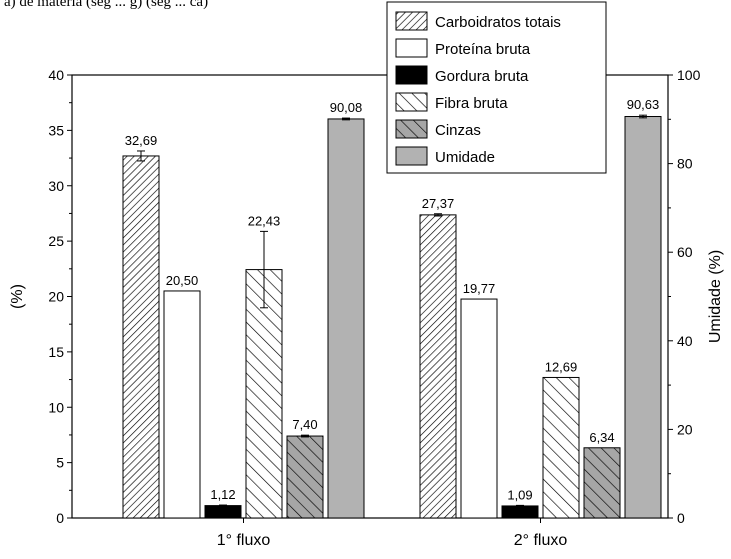 The image size is (731, 559). Describe the element at coordinates (60, 518) in the screenshot. I see `y-tick-label: 0` at that location.